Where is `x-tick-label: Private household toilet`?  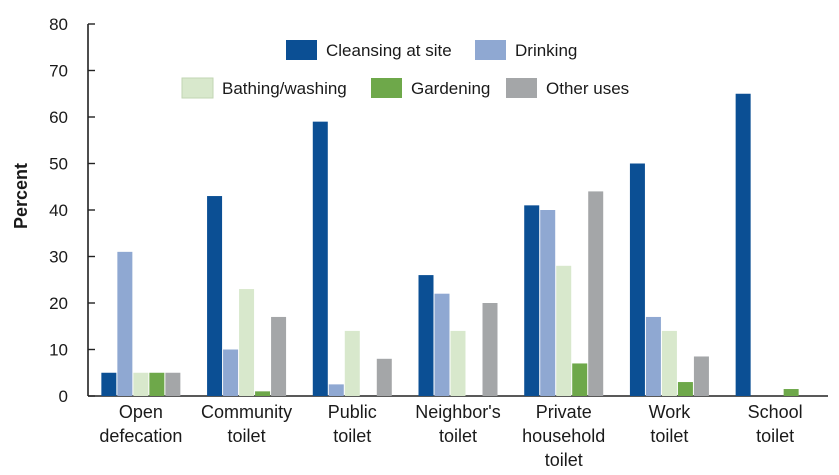
x-tick-label: Private household toilet is located at coordinates (563, 436).